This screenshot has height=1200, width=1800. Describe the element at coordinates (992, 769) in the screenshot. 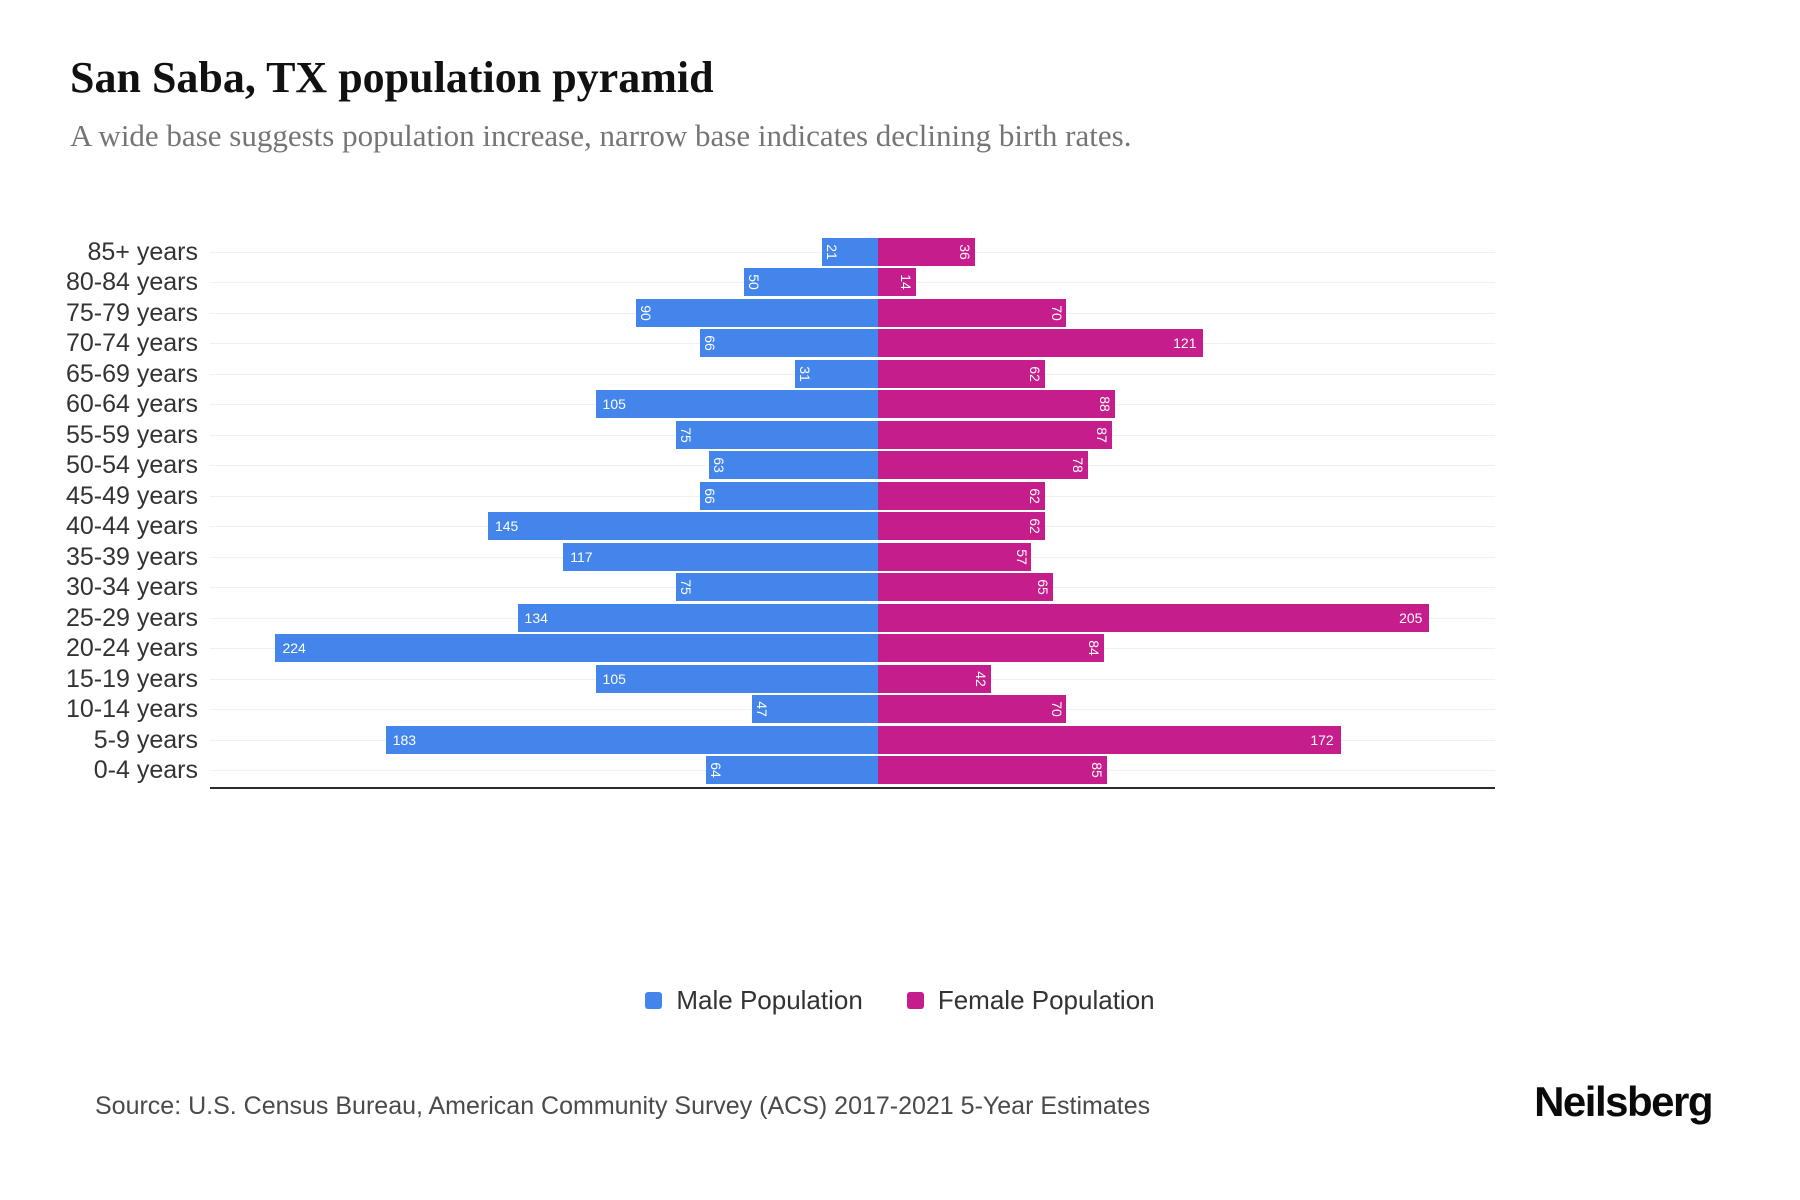

I see `female-bar: 85` at that location.